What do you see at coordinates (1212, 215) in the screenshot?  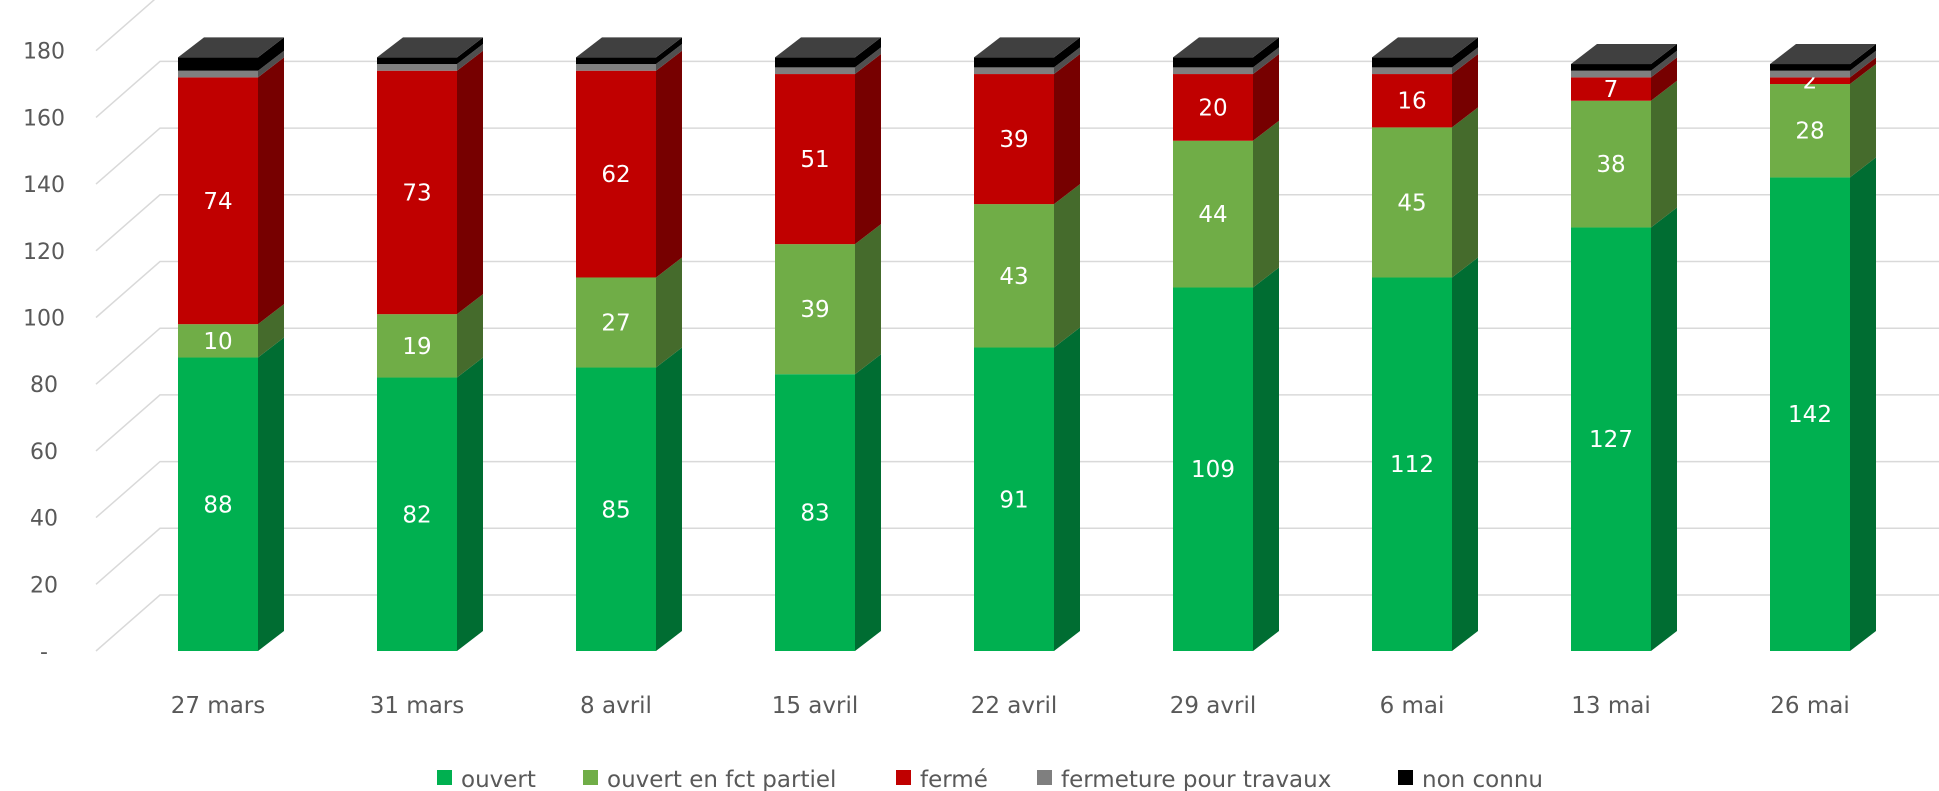 I see `data-label: 44` at bounding box center [1212, 215].